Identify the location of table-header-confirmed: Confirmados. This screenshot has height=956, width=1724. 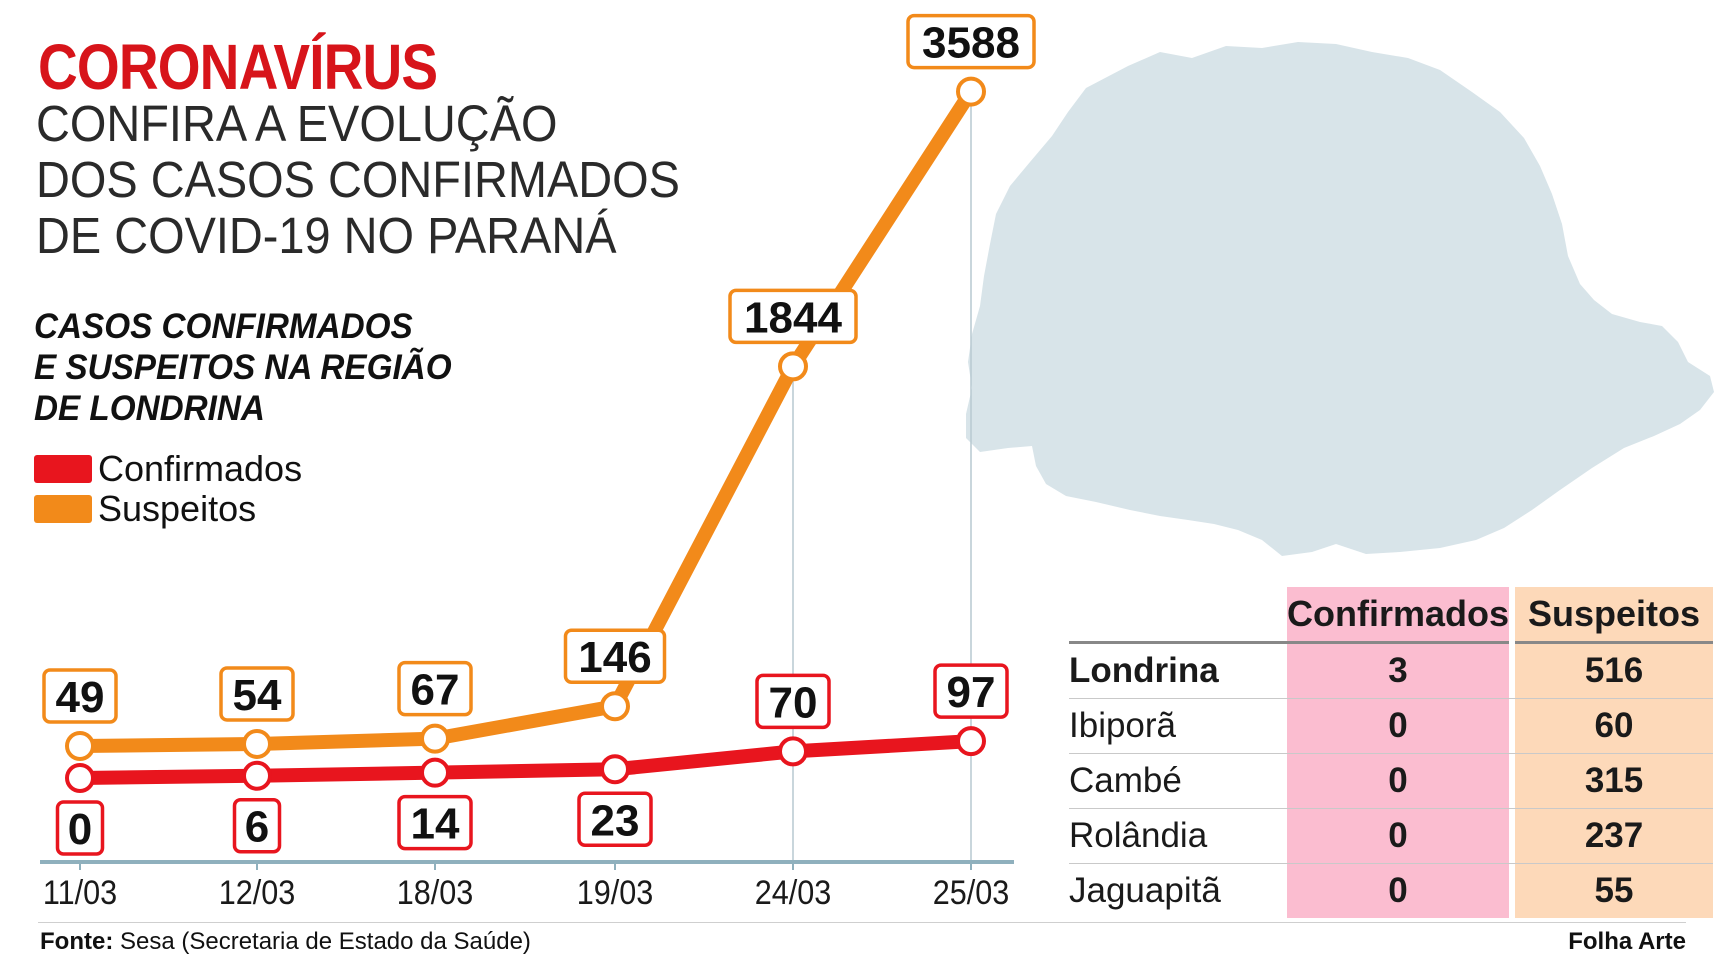
(1398, 615).